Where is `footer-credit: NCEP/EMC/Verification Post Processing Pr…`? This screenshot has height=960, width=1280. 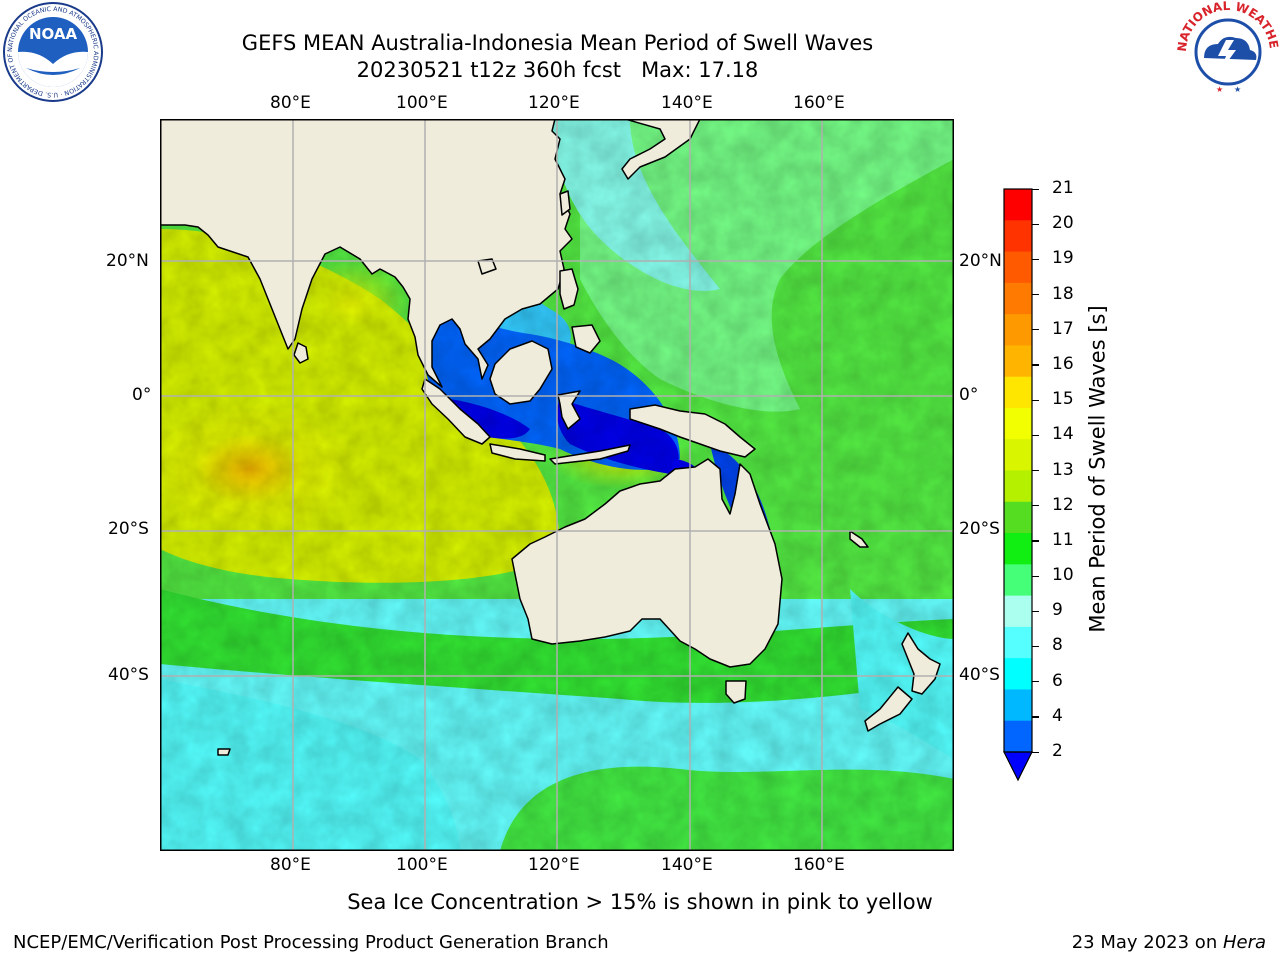
footer-credit: NCEP/EMC/Verification Post Processing Pr… is located at coordinates (311, 942).